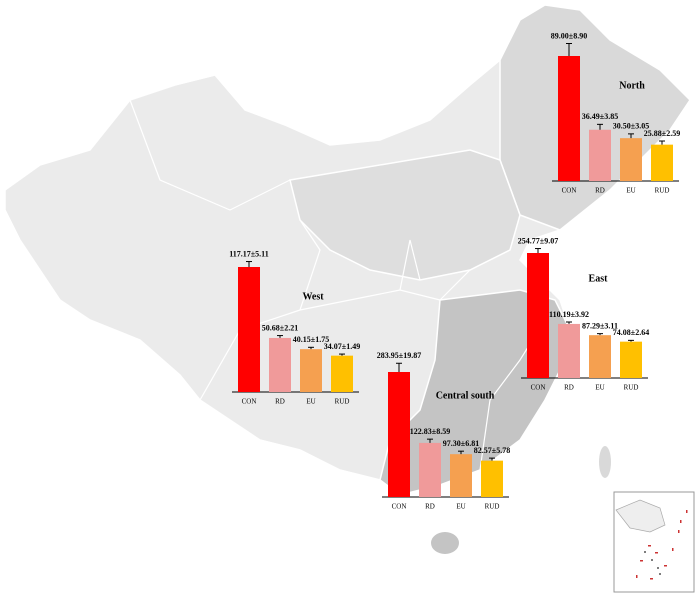 This screenshot has height=600, width=700. I want to click on value-label: 283.95±19.87, so click(399, 355).